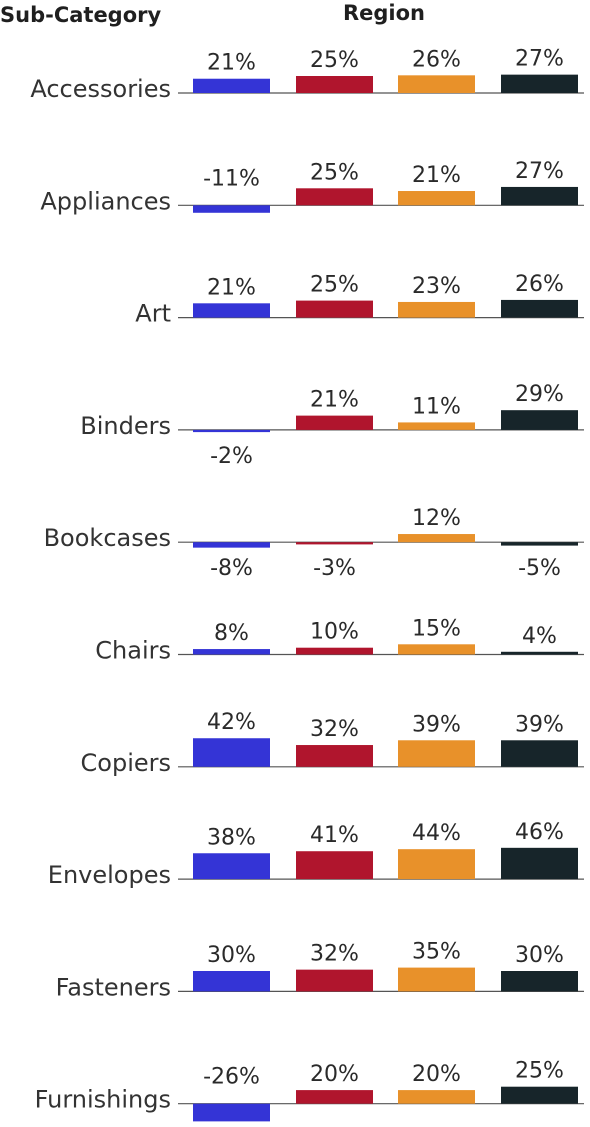 The image size is (590, 1127). What do you see at coordinates (539, 568) in the screenshot?
I see `value-label: -5%` at bounding box center [539, 568].